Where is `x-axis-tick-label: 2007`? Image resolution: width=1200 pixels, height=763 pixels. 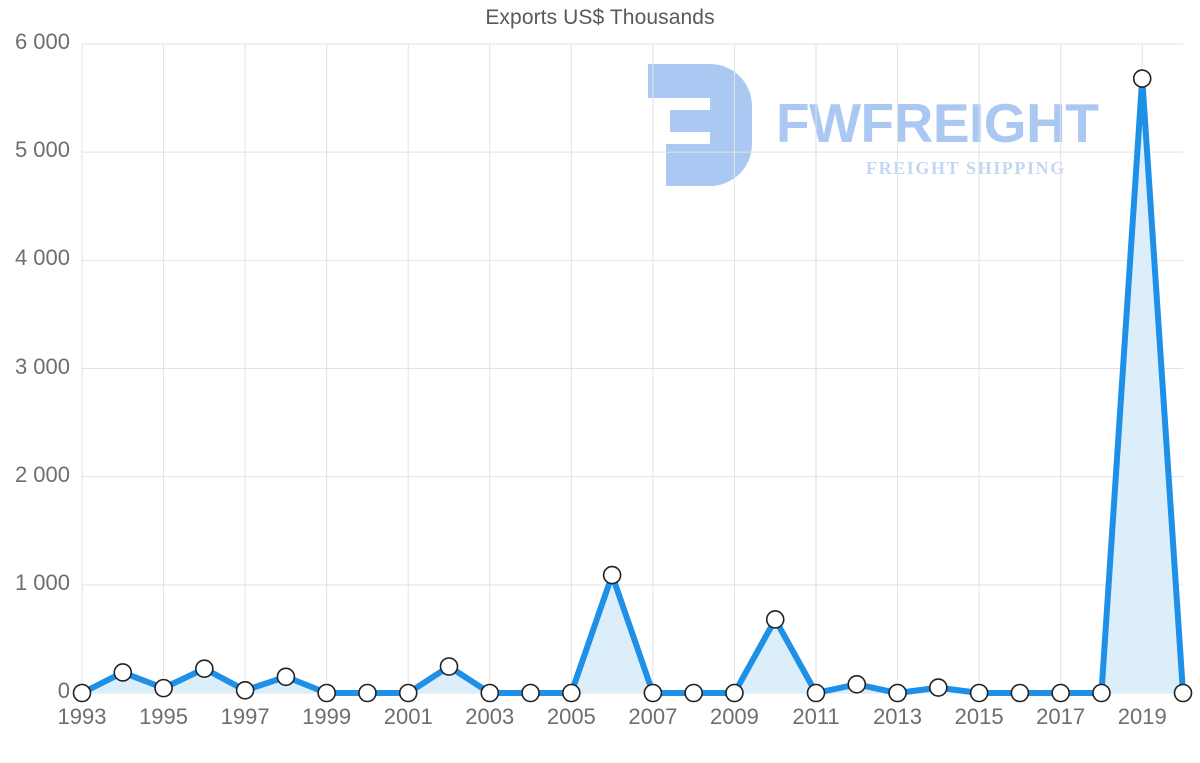
x-axis-tick-label: 2007 is located at coordinates (653, 716).